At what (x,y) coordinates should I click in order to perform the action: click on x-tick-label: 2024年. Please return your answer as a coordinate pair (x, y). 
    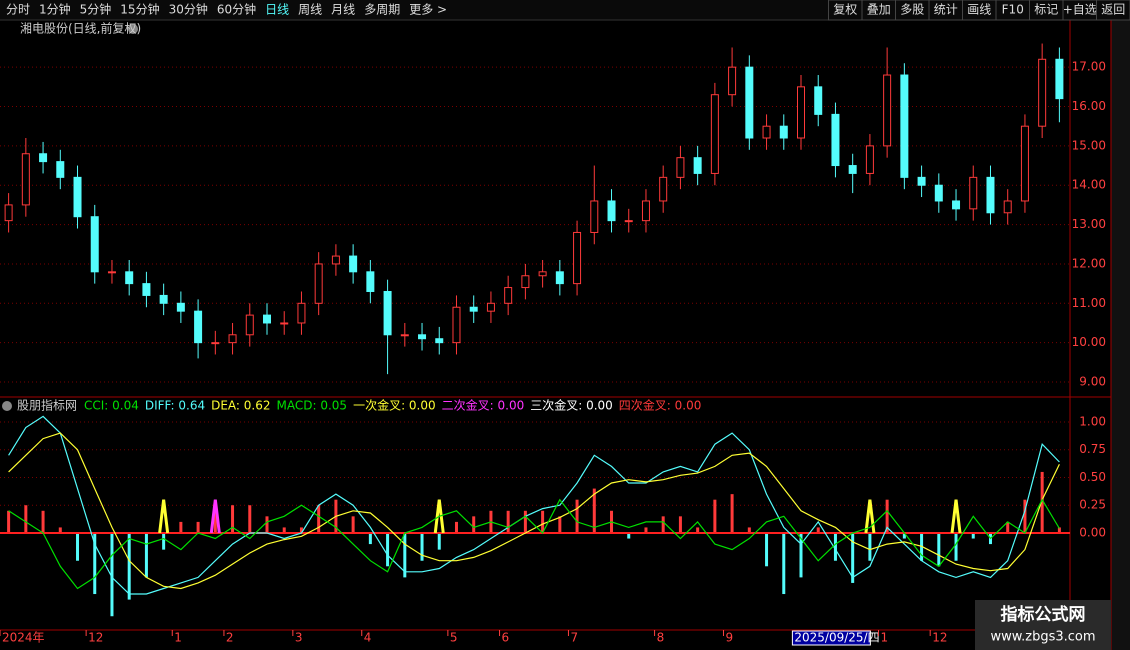
    Looking at the image, I should click on (23, 638).